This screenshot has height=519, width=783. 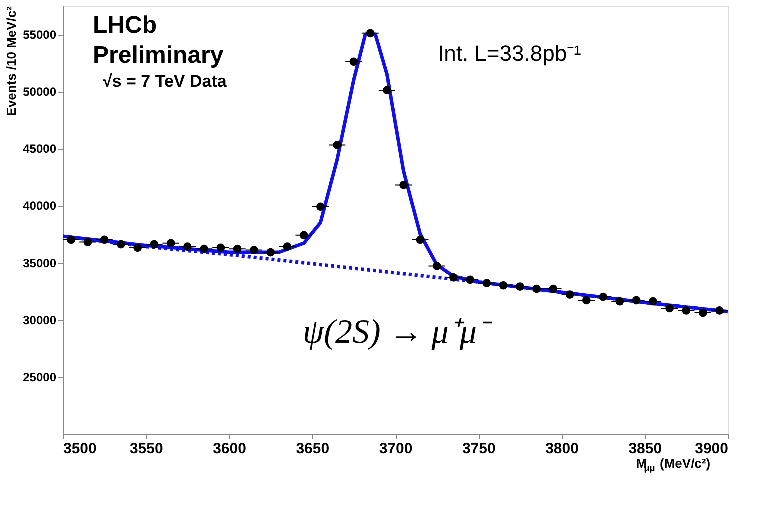 I want to click on x-tick-label: 3900, so click(x=711, y=449).